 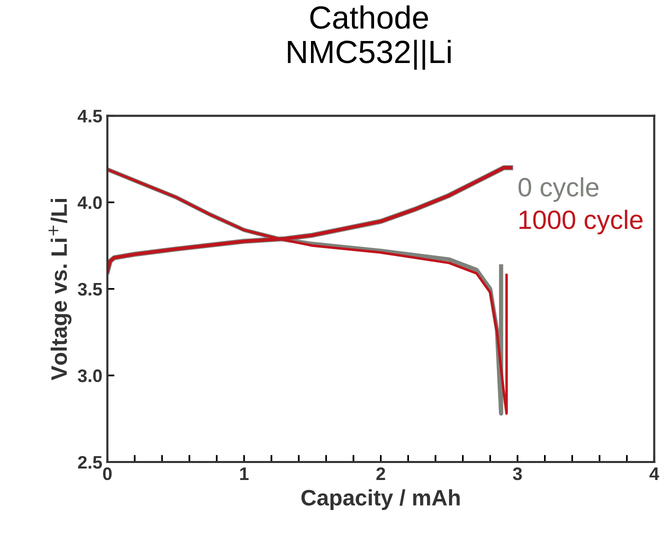 What do you see at coordinates (244, 474) in the screenshot?
I see `x-tick-label: 1` at bounding box center [244, 474].